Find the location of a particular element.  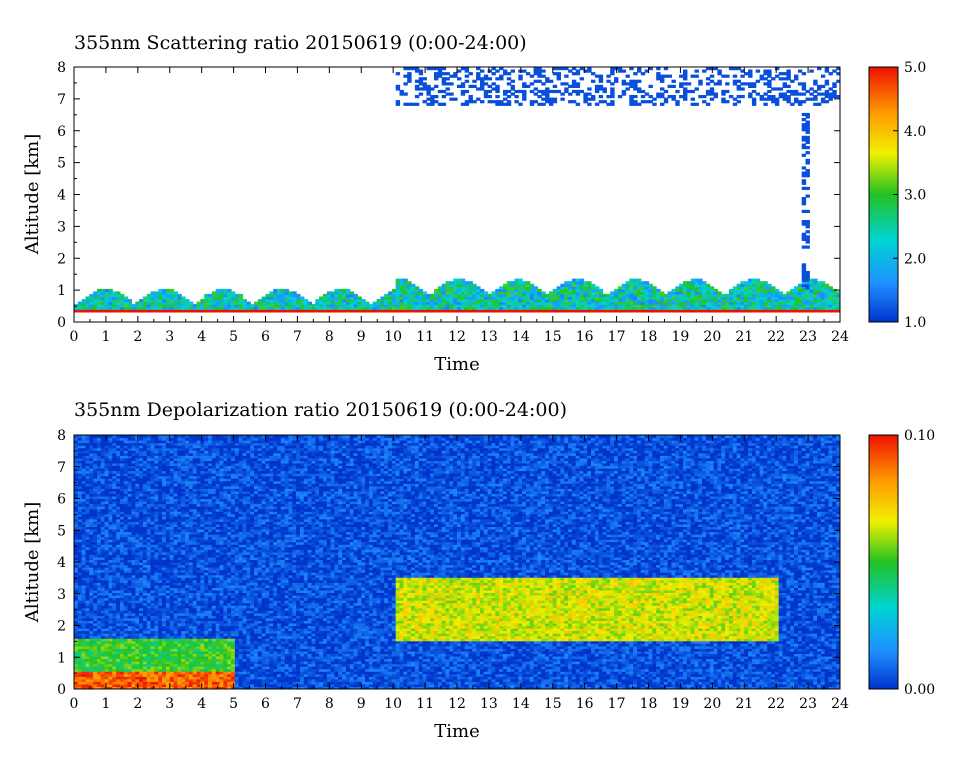

x-tick-label: 1 is located at coordinates (105, 337).